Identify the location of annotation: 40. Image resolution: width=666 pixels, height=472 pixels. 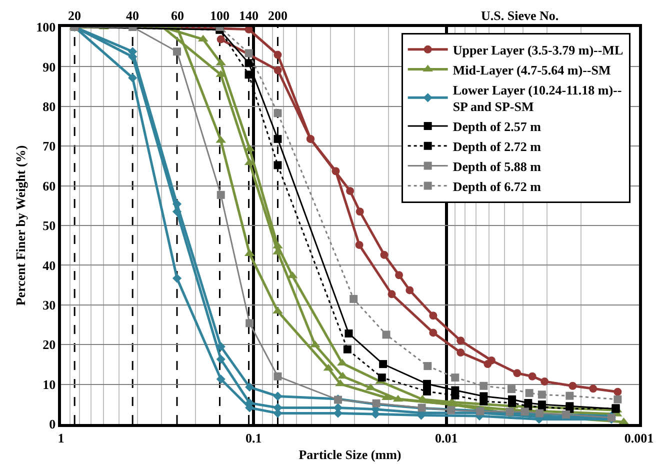
(132, 15).